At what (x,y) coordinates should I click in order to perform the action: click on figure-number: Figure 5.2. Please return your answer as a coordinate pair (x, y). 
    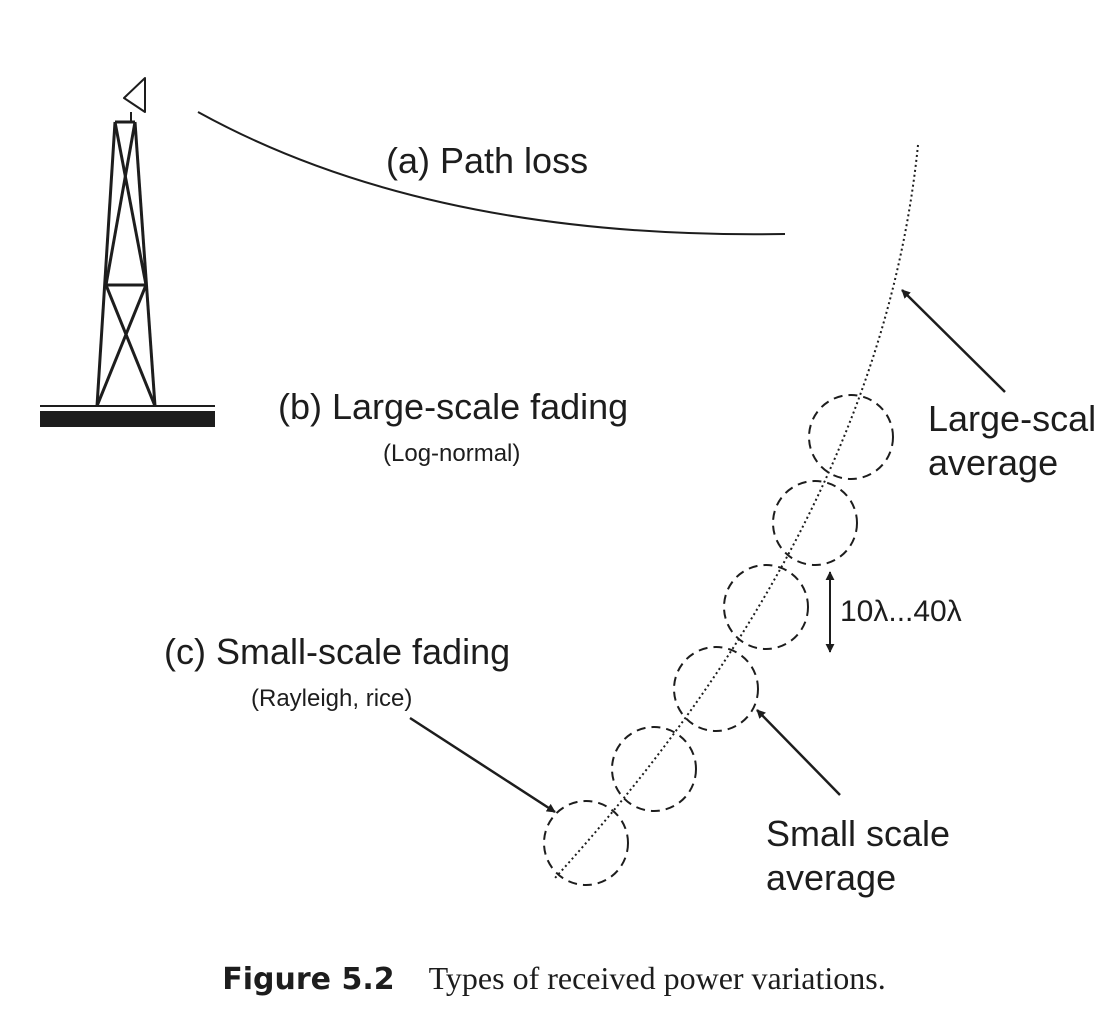
    Looking at the image, I should click on (308, 979).